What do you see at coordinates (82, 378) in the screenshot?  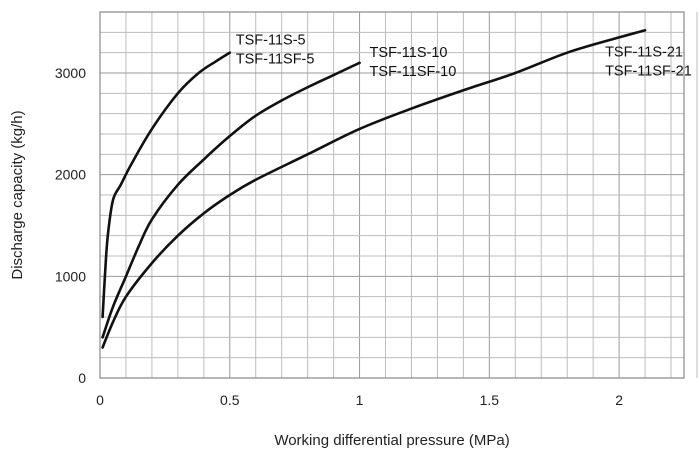 I see `y-tick-label: 0` at bounding box center [82, 378].